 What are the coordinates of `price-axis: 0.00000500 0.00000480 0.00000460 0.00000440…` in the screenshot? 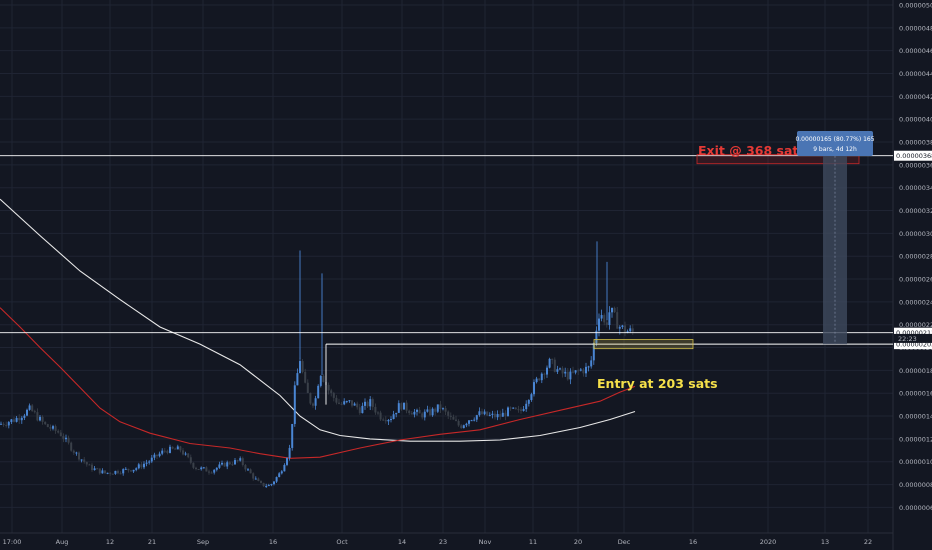 It's located at (915, 257).